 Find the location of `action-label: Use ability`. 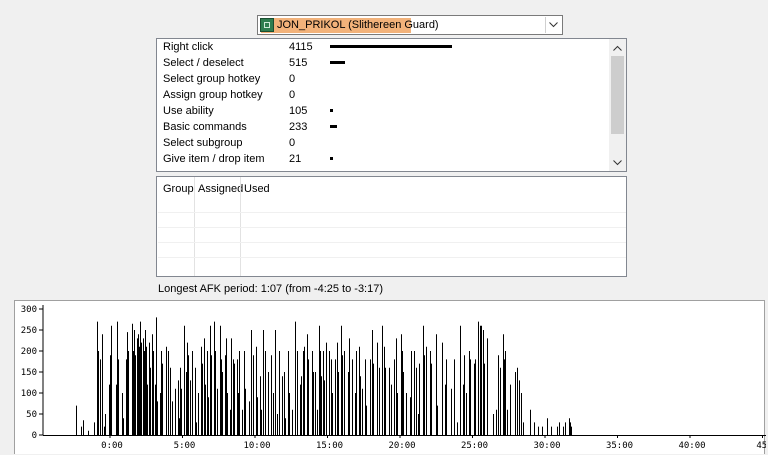

action-label: Use ability is located at coordinates (188, 111).